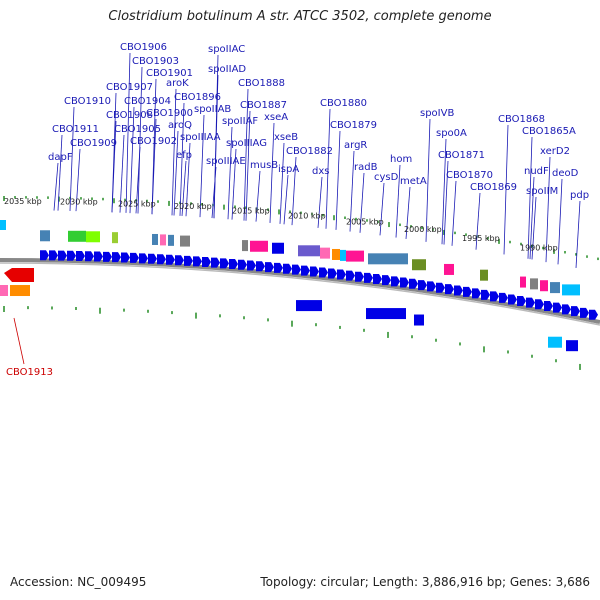  What do you see at coordinates (29, 372) in the screenshot?
I see `gene-label-highlight: CBO1913` at bounding box center [29, 372].